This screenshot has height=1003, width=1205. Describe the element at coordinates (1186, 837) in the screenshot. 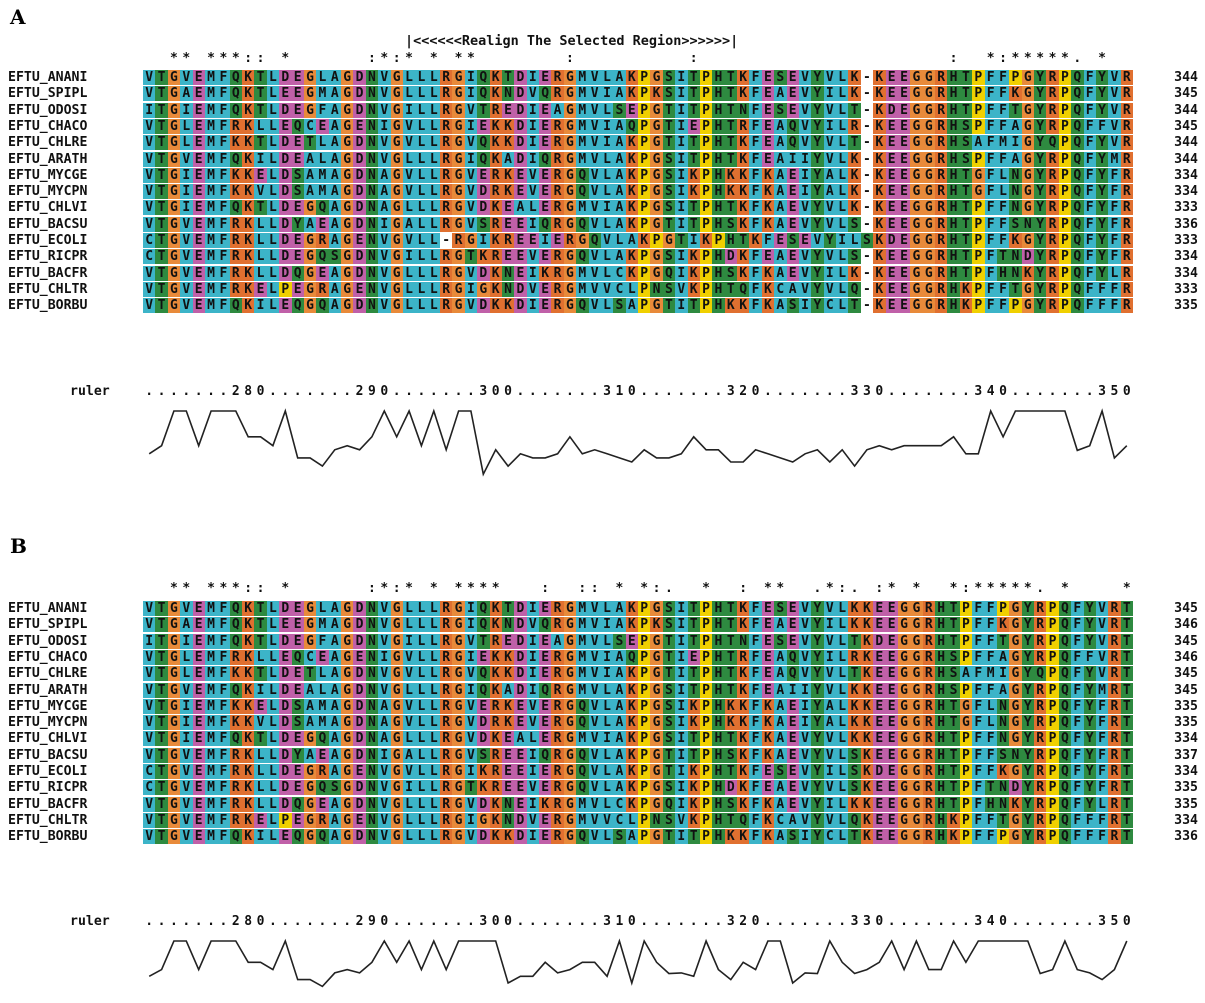

I see `sequence-end-position: 336` at that location.